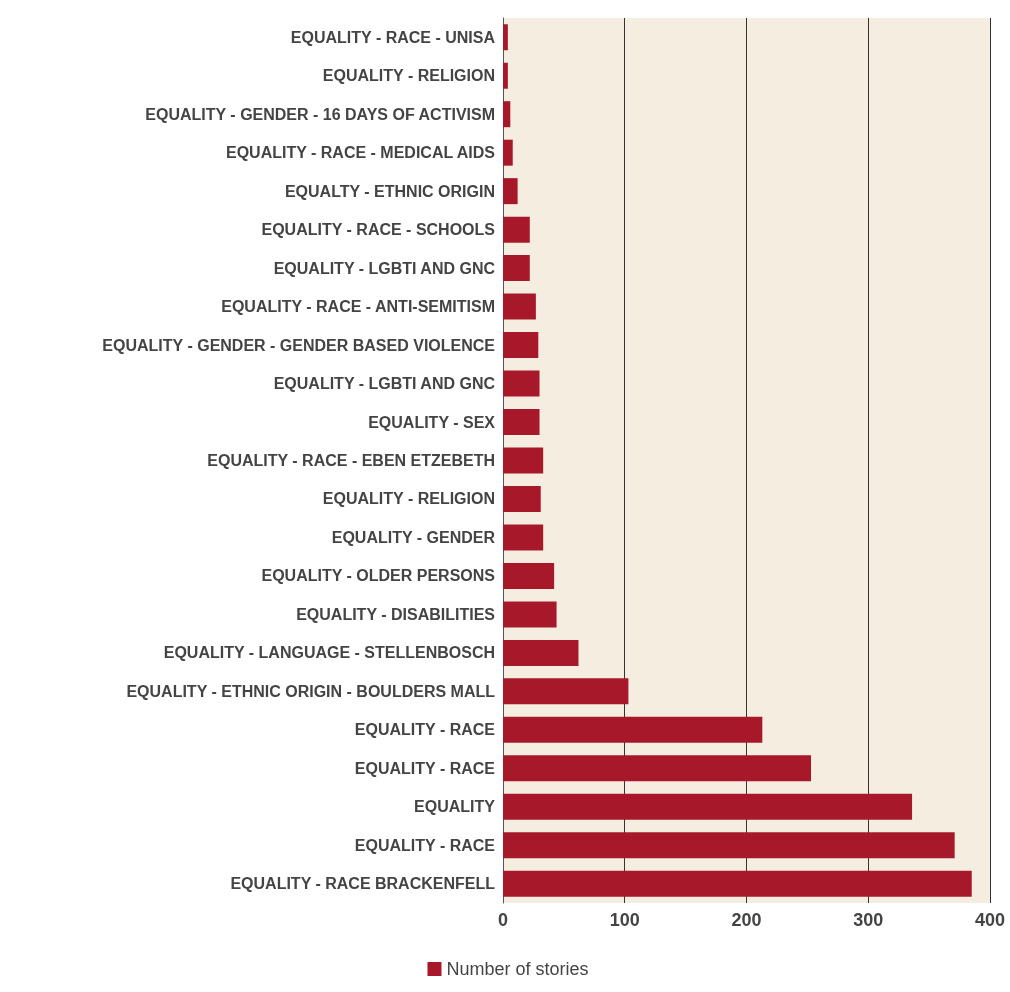 This screenshot has height=992, width=1010. What do you see at coordinates (360, 153) in the screenshot?
I see `y-tick-label: EQUALITY - RACE - MEDICAL AIDS` at bounding box center [360, 153].